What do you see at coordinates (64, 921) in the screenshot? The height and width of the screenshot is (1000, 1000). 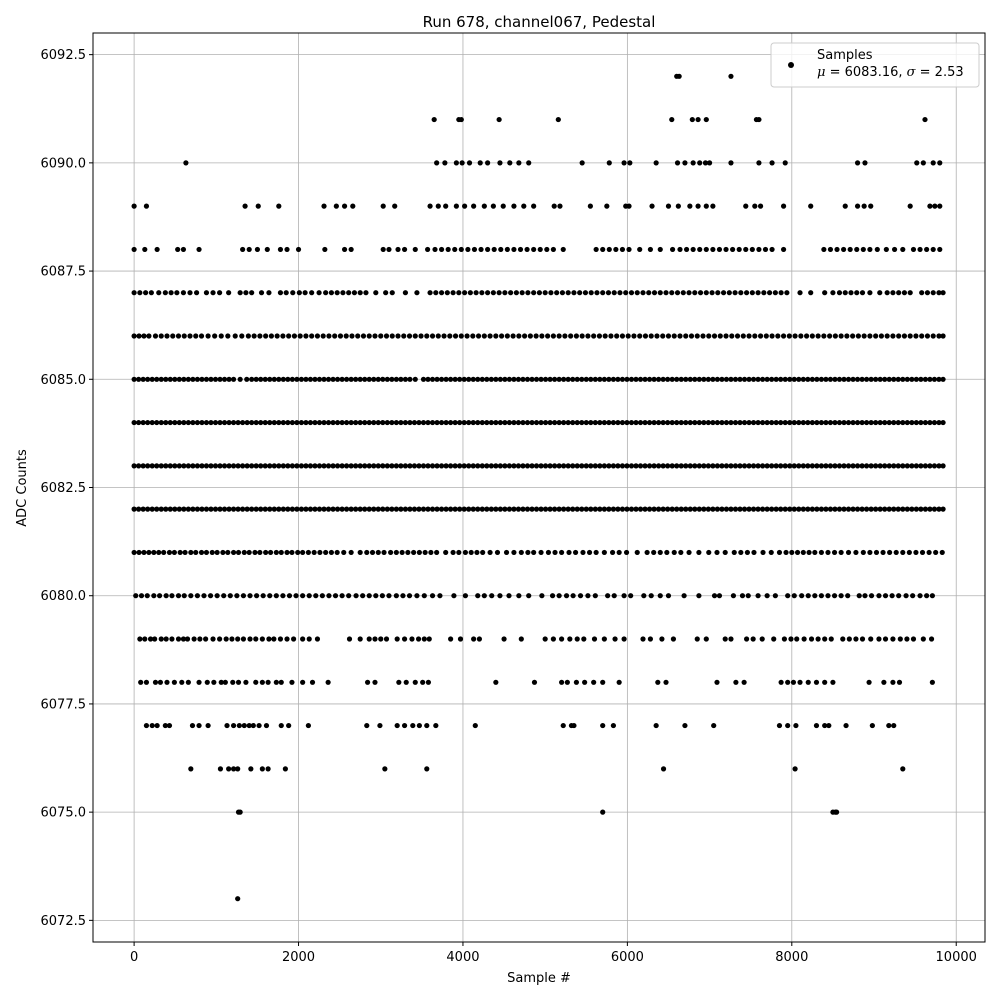 I see `y-tick-label: 6072.5` at bounding box center [64, 921].